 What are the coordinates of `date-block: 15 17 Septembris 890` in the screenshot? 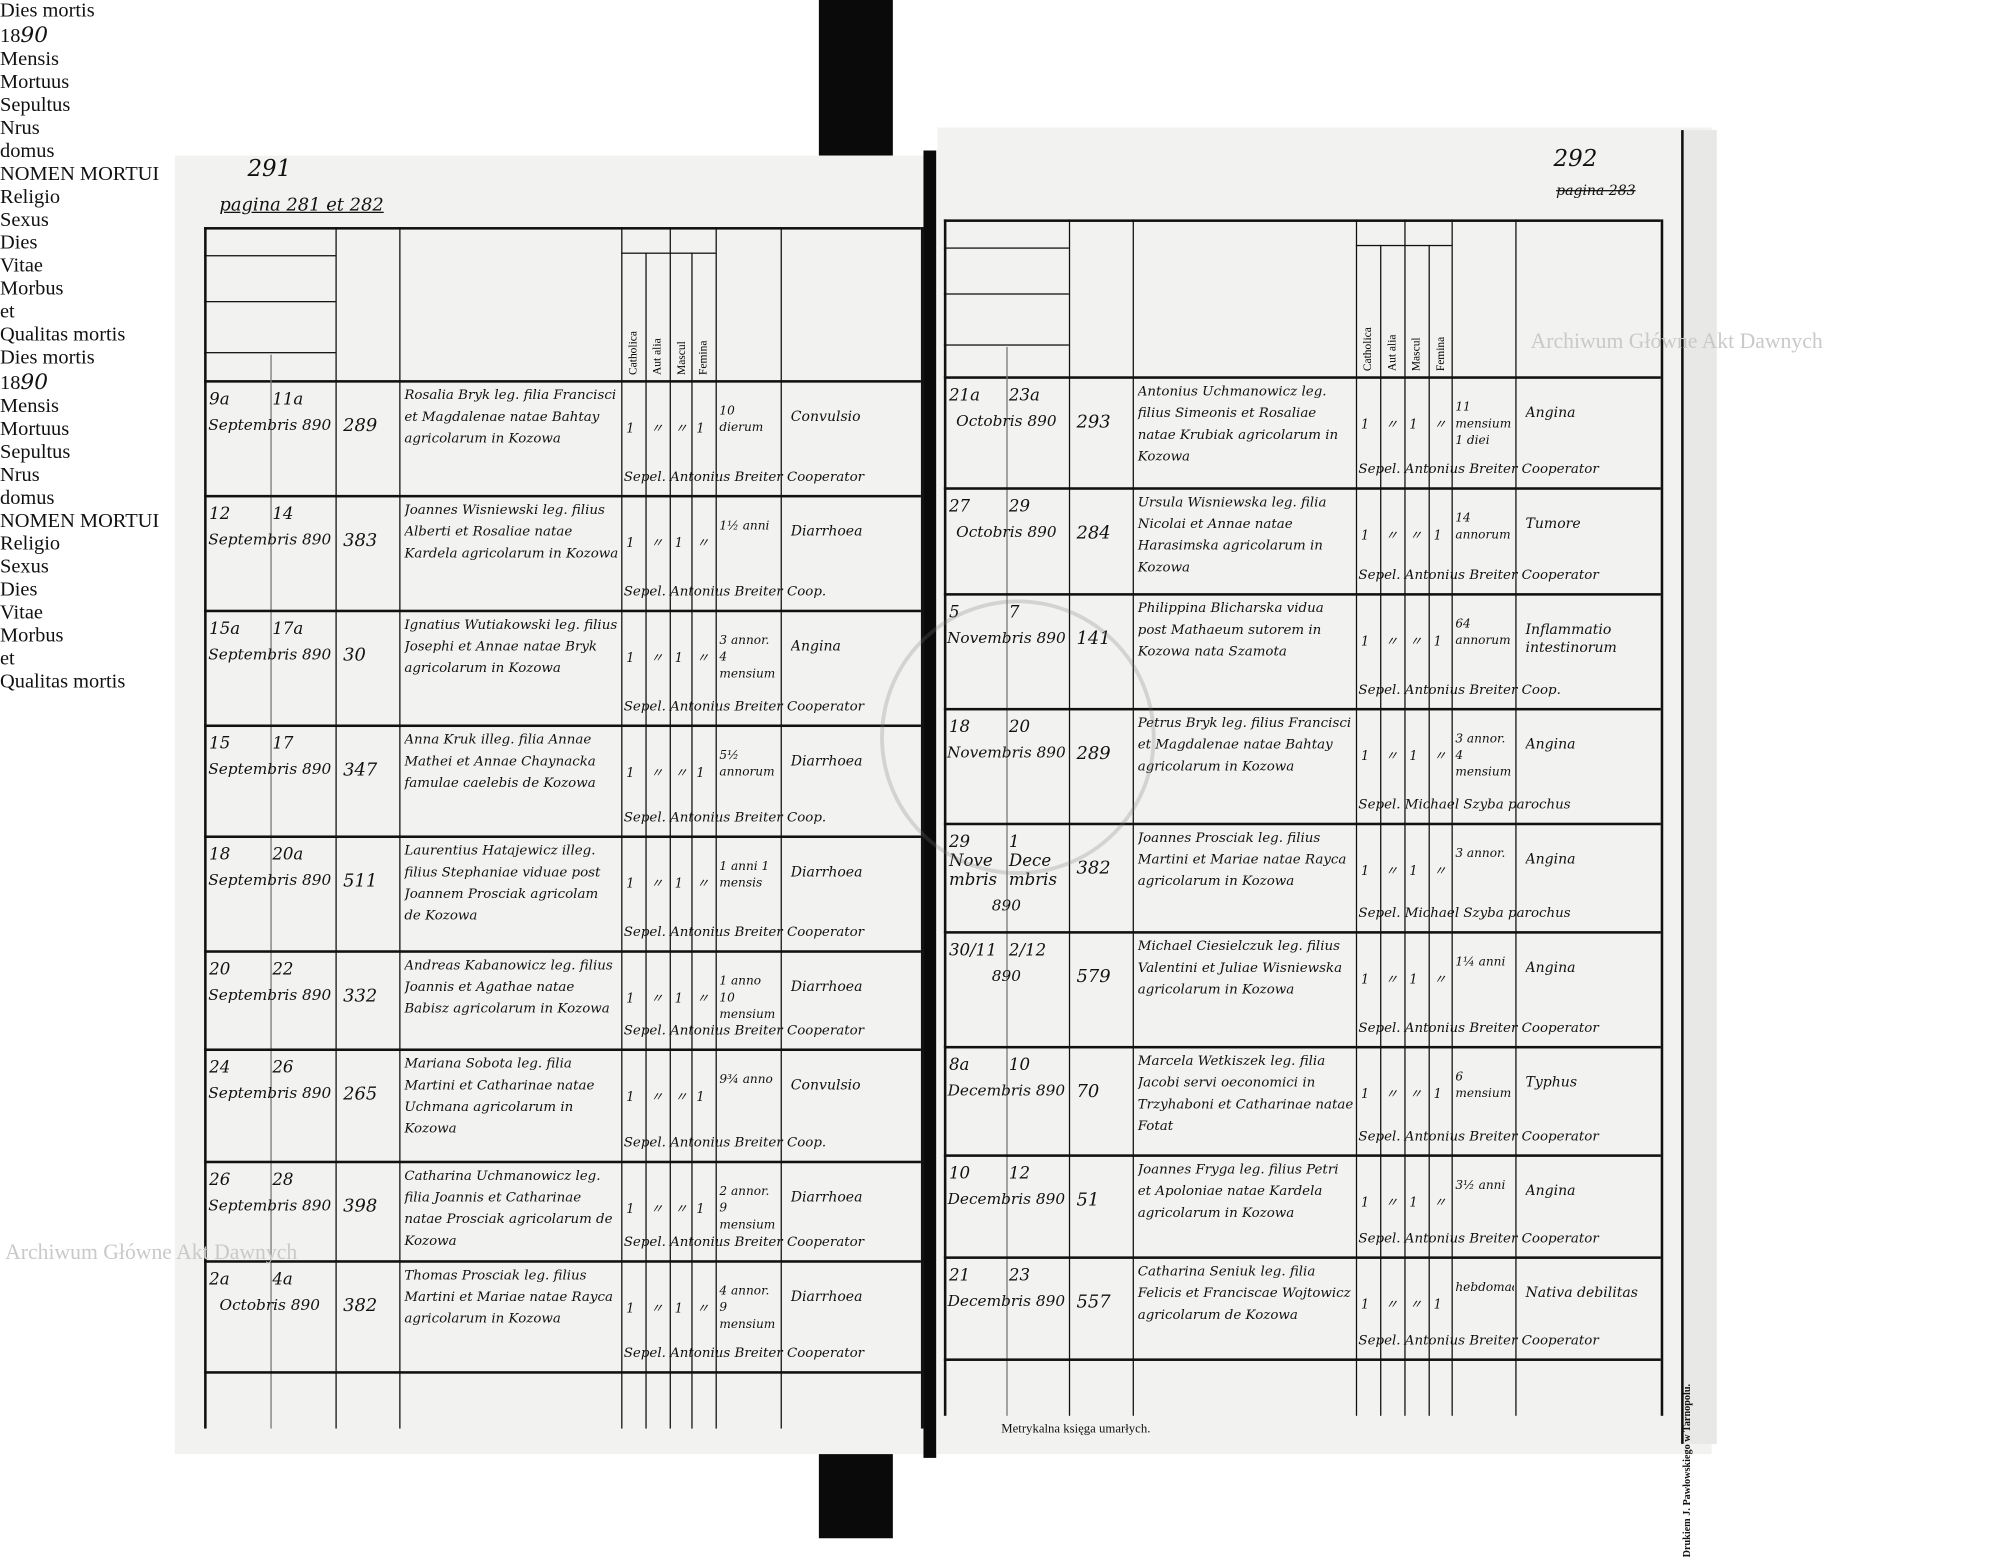 It's located at (270, 758).